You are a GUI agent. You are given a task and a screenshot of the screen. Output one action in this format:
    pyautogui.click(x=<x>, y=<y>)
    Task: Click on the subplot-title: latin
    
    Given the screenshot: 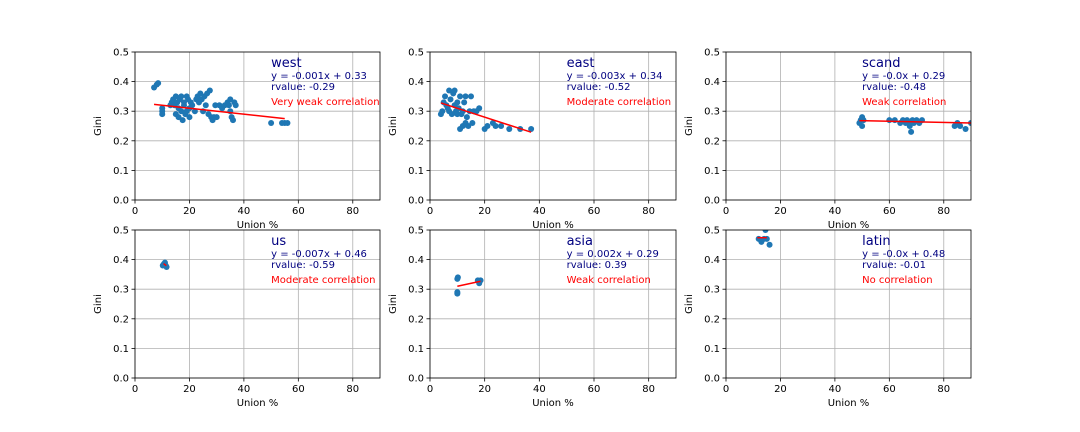 What is the action you would take?
    pyautogui.click(x=876, y=241)
    